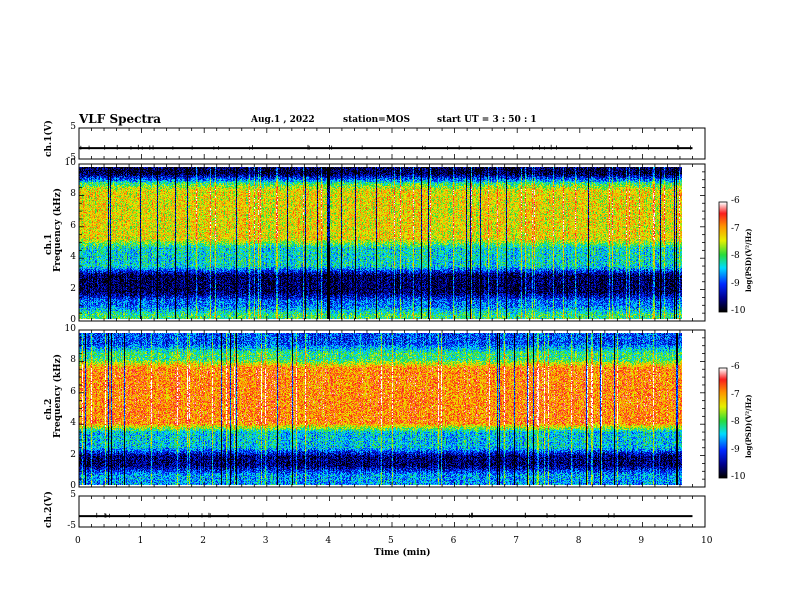 This screenshot has height=612, width=792. I want to click on x-tick-label: 3, so click(265, 541).